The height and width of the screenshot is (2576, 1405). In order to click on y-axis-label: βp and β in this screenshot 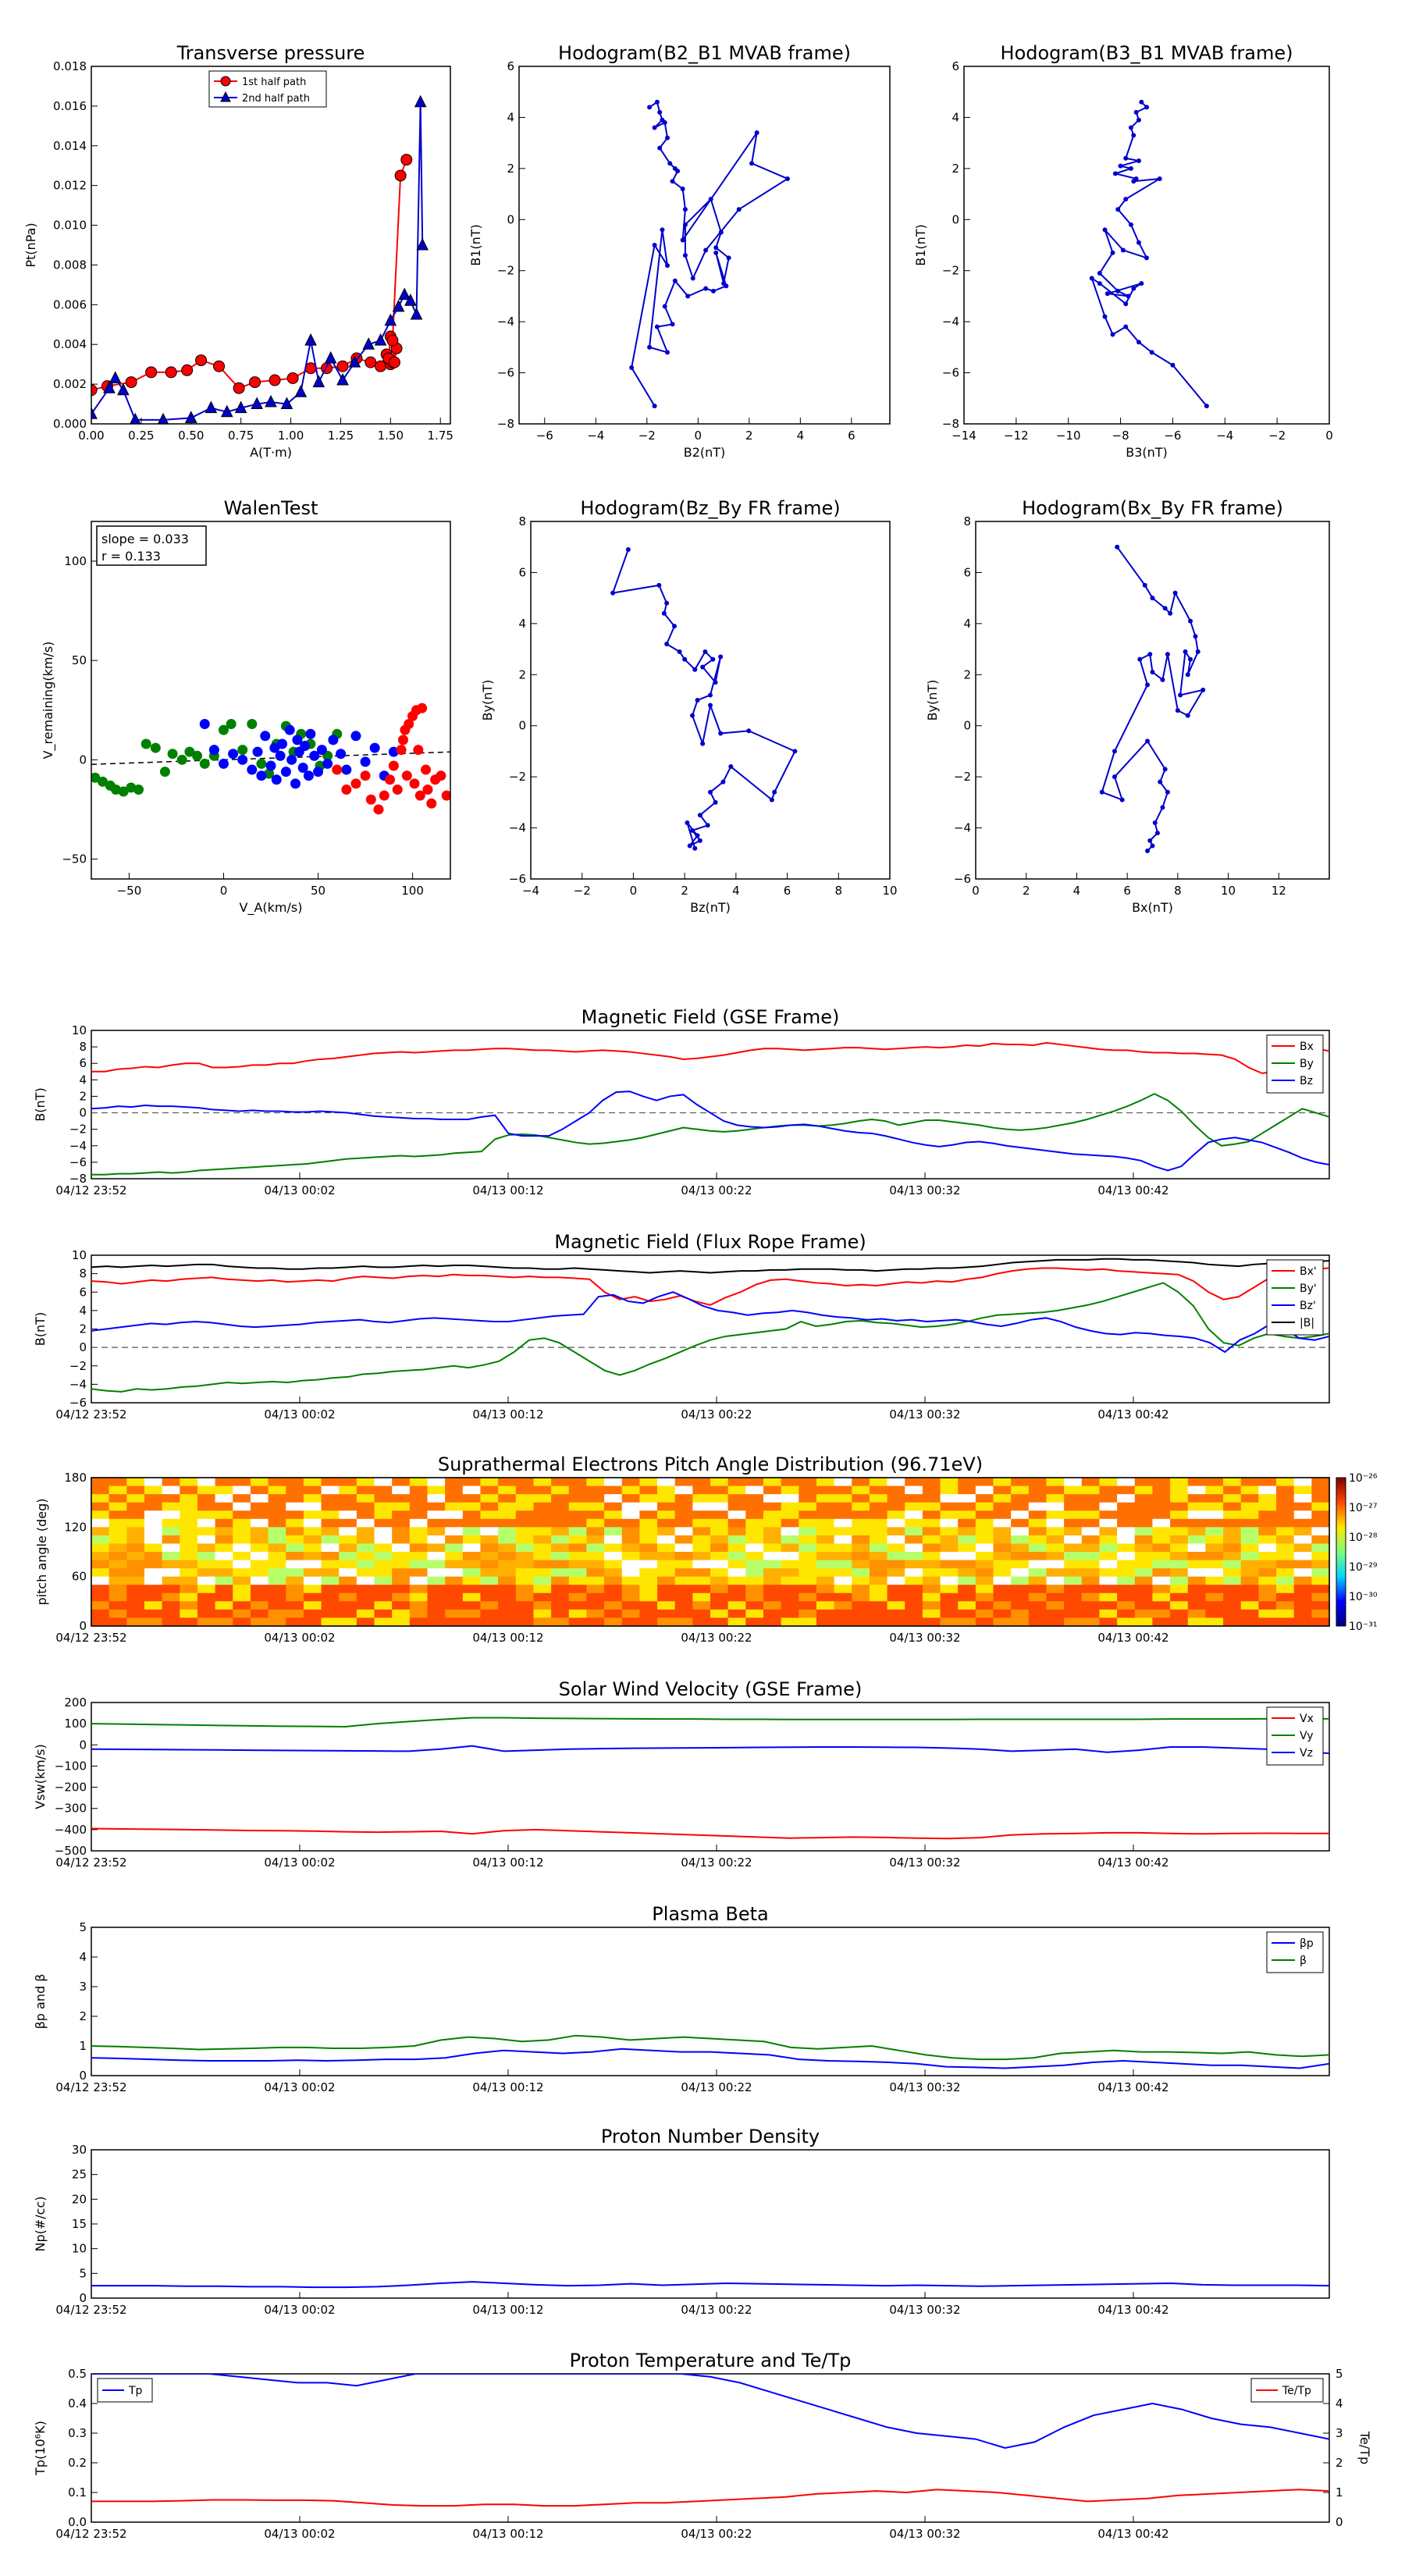, I will do `click(40, 2002)`.